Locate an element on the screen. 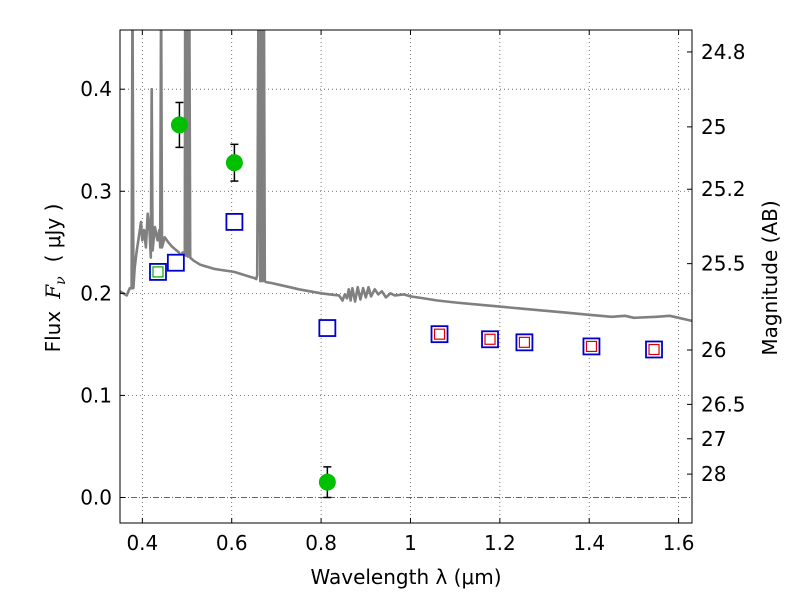 Image resolution: width=800 pixels, height=600 pixels. y-axis-label-symbol: F is located at coordinates (53, 292).